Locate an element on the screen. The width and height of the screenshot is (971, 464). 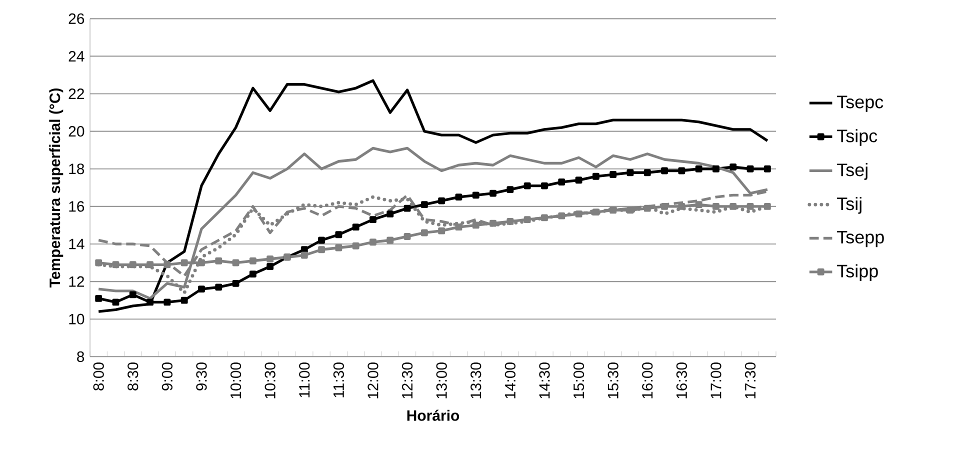
x-tick-label: 17:30 is located at coordinates (750, 380).